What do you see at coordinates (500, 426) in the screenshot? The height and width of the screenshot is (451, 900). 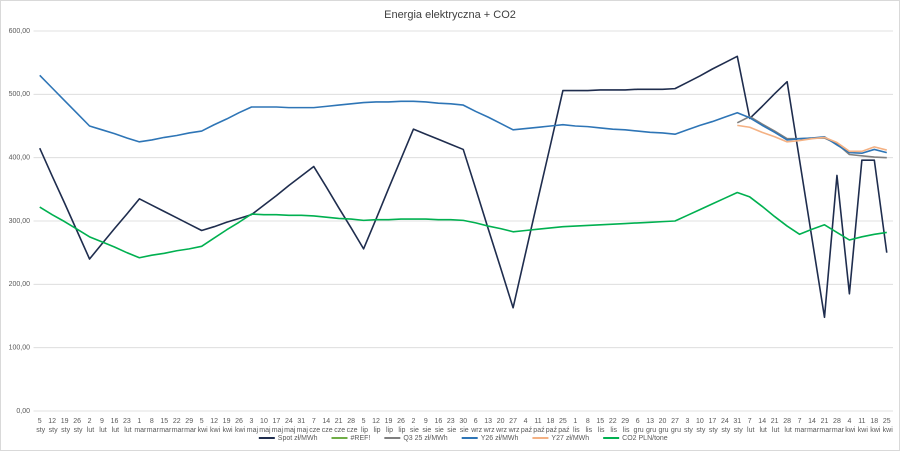 I see `x-tick-label: 20 wrz` at bounding box center [500, 426].